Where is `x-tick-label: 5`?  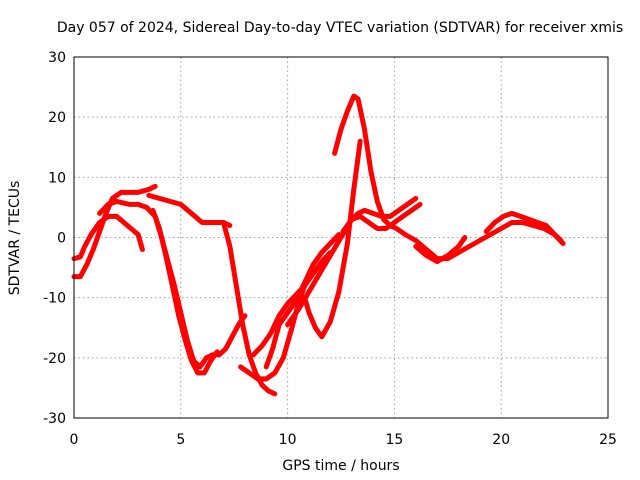
x-tick-label: 5 is located at coordinates (180, 440).